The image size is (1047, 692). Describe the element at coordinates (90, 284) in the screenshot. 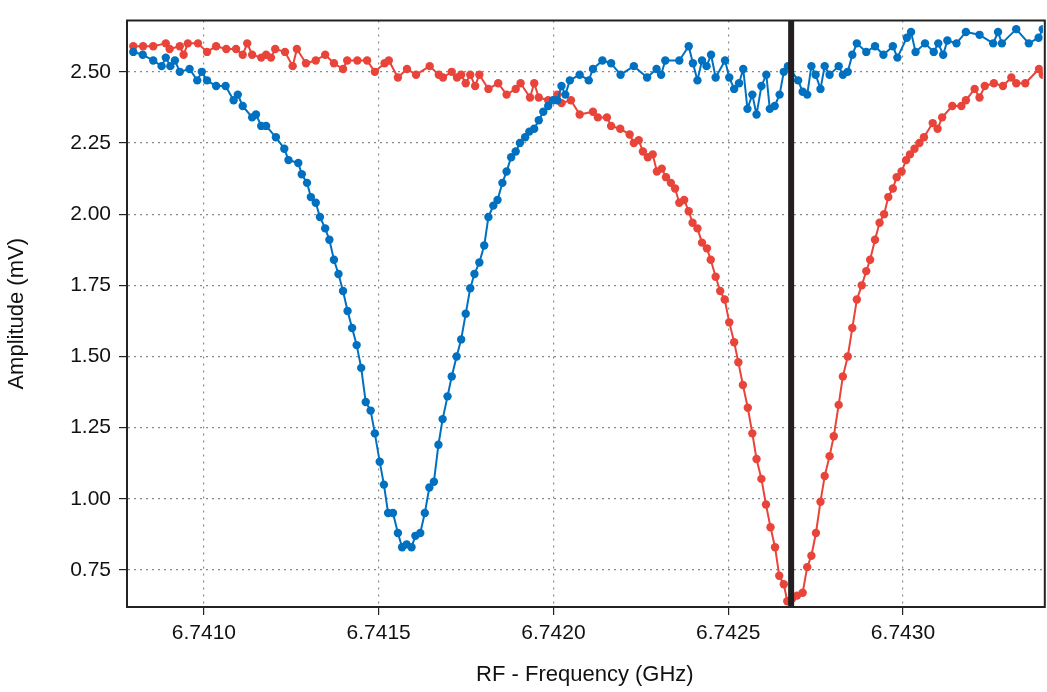

I see `y-tick-label: 1.75` at that location.